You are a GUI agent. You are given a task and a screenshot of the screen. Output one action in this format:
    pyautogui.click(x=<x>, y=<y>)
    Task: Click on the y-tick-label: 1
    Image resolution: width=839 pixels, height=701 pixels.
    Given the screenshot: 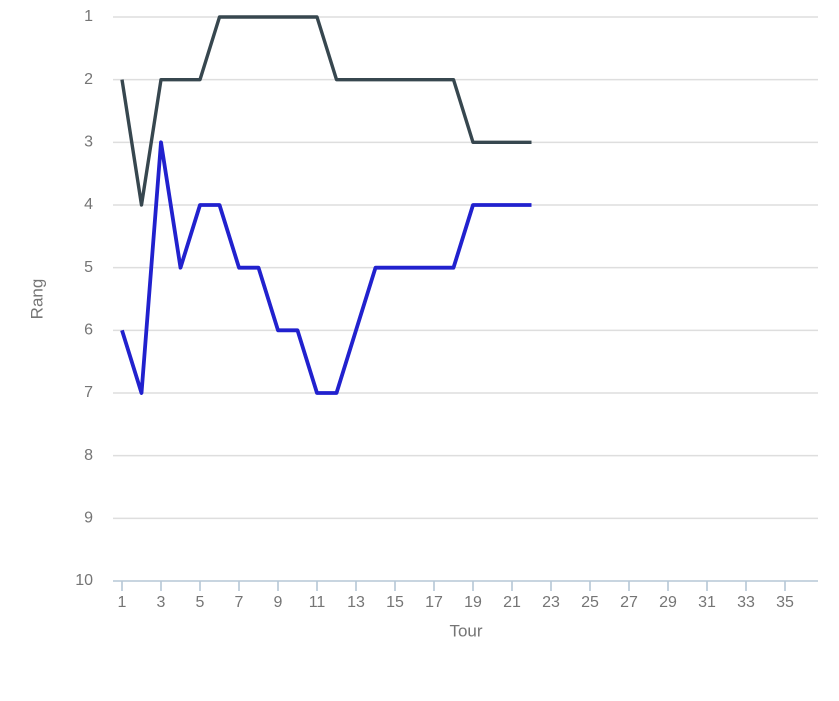 What is the action you would take?
    pyautogui.click(x=88, y=16)
    